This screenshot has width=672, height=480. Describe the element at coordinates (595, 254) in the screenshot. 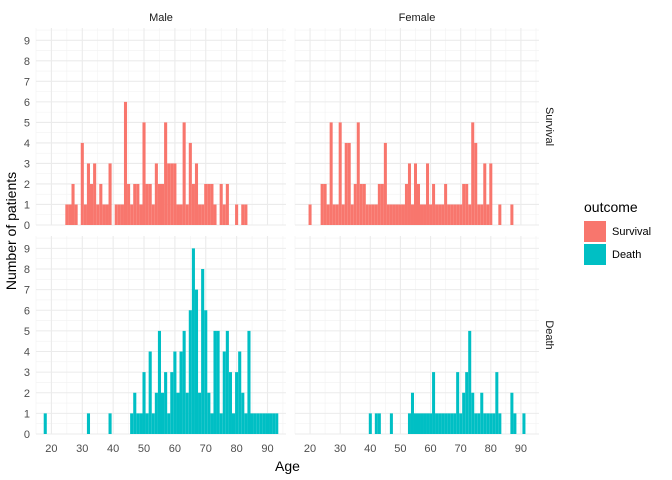

I see `legend-key-death` at that location.